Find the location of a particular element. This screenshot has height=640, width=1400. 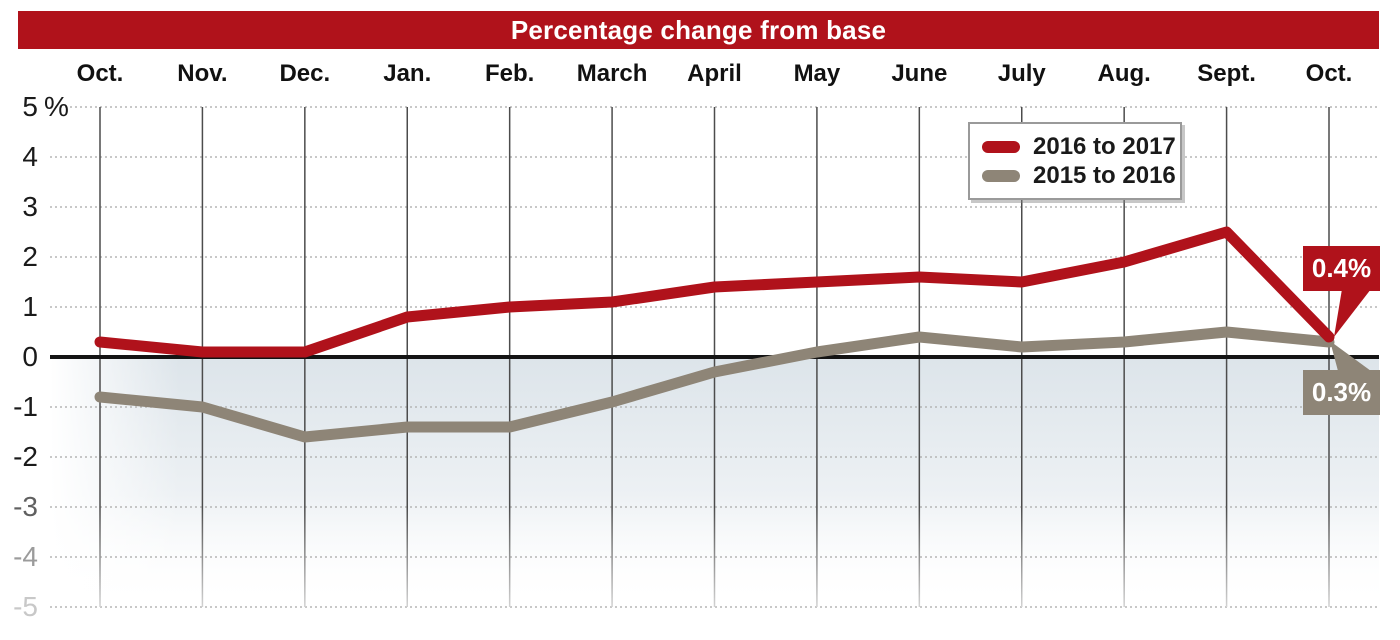

chart-title: Percentage change from base is located at coordinates (698, 29).